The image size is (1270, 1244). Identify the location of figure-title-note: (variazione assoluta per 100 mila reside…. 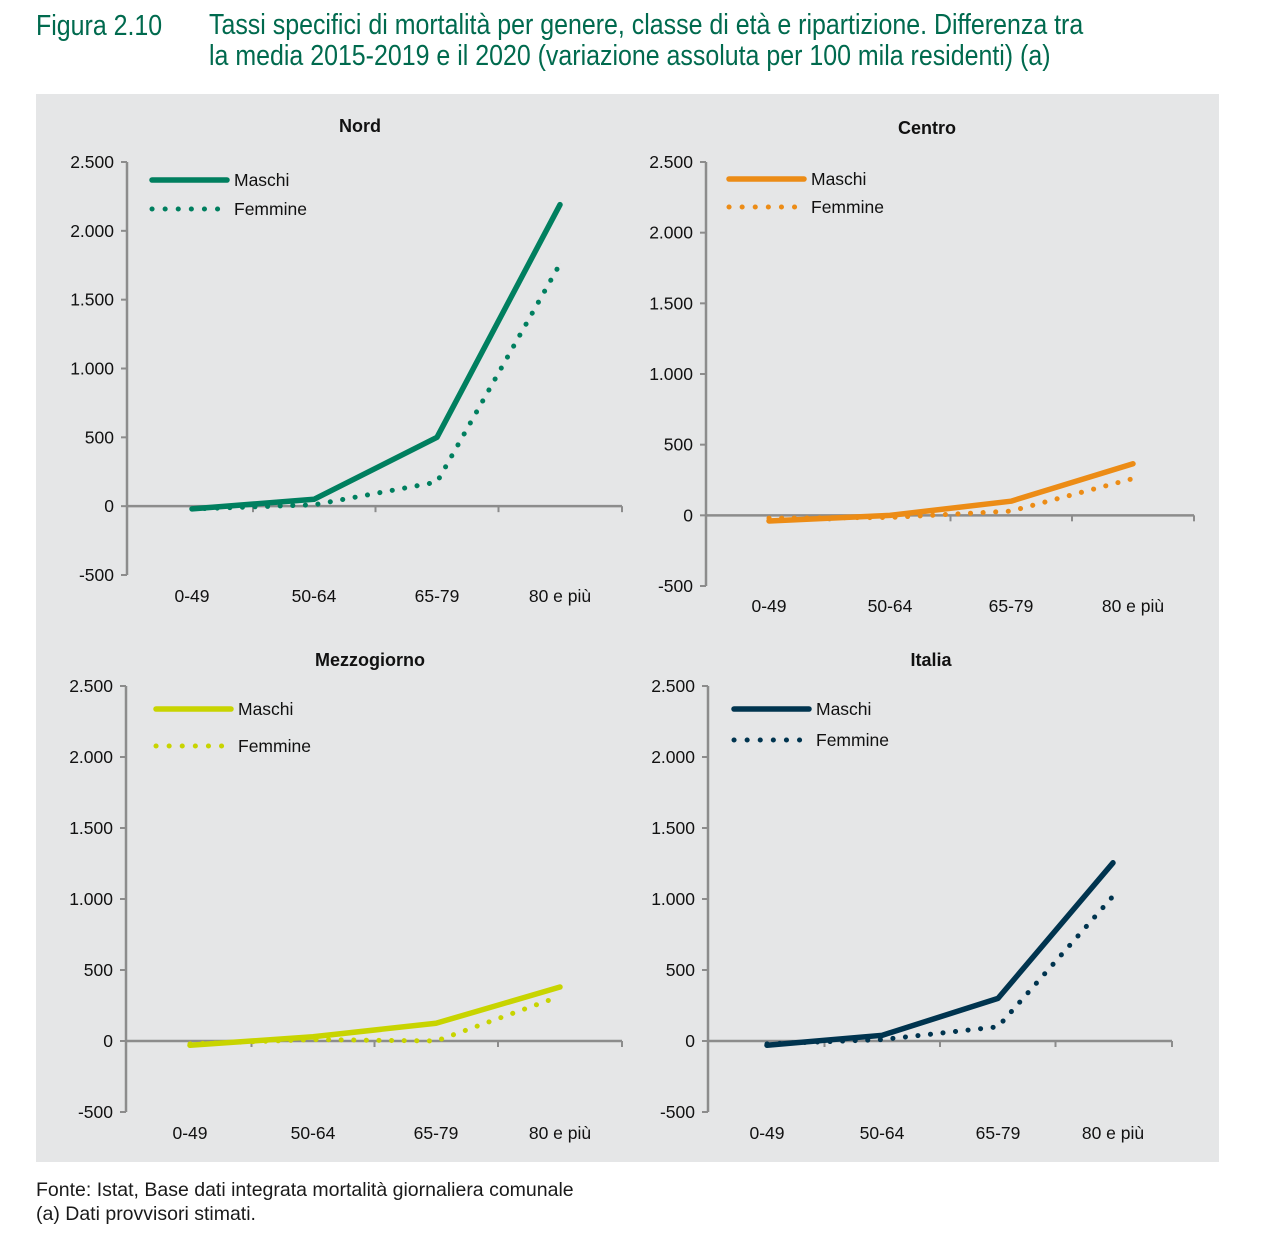
(790, 56).